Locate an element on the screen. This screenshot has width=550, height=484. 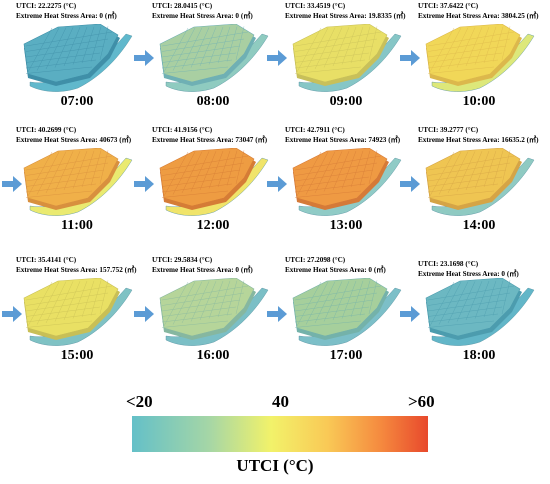
utci-label: UTCI: 35.4141 (°C) is located at coordinates (46, 260).